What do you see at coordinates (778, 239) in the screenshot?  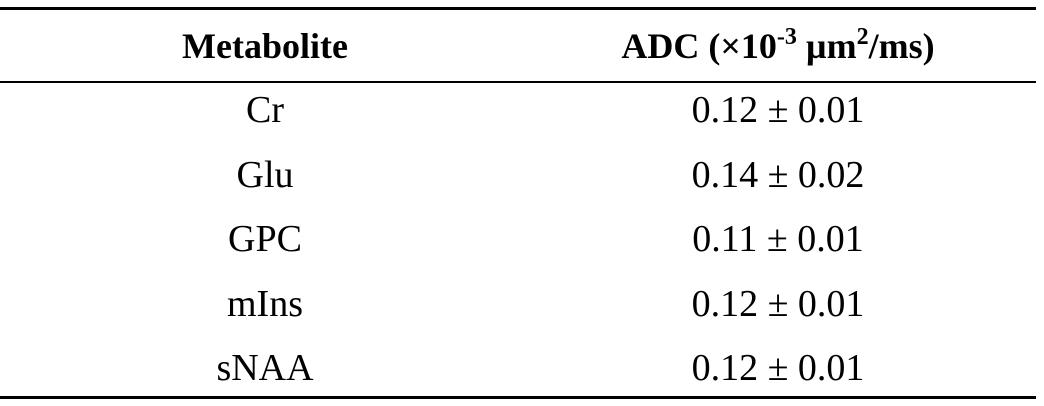 I see `adc-cell: 0.11 ± 0.01` at bounding box center [778, 239].